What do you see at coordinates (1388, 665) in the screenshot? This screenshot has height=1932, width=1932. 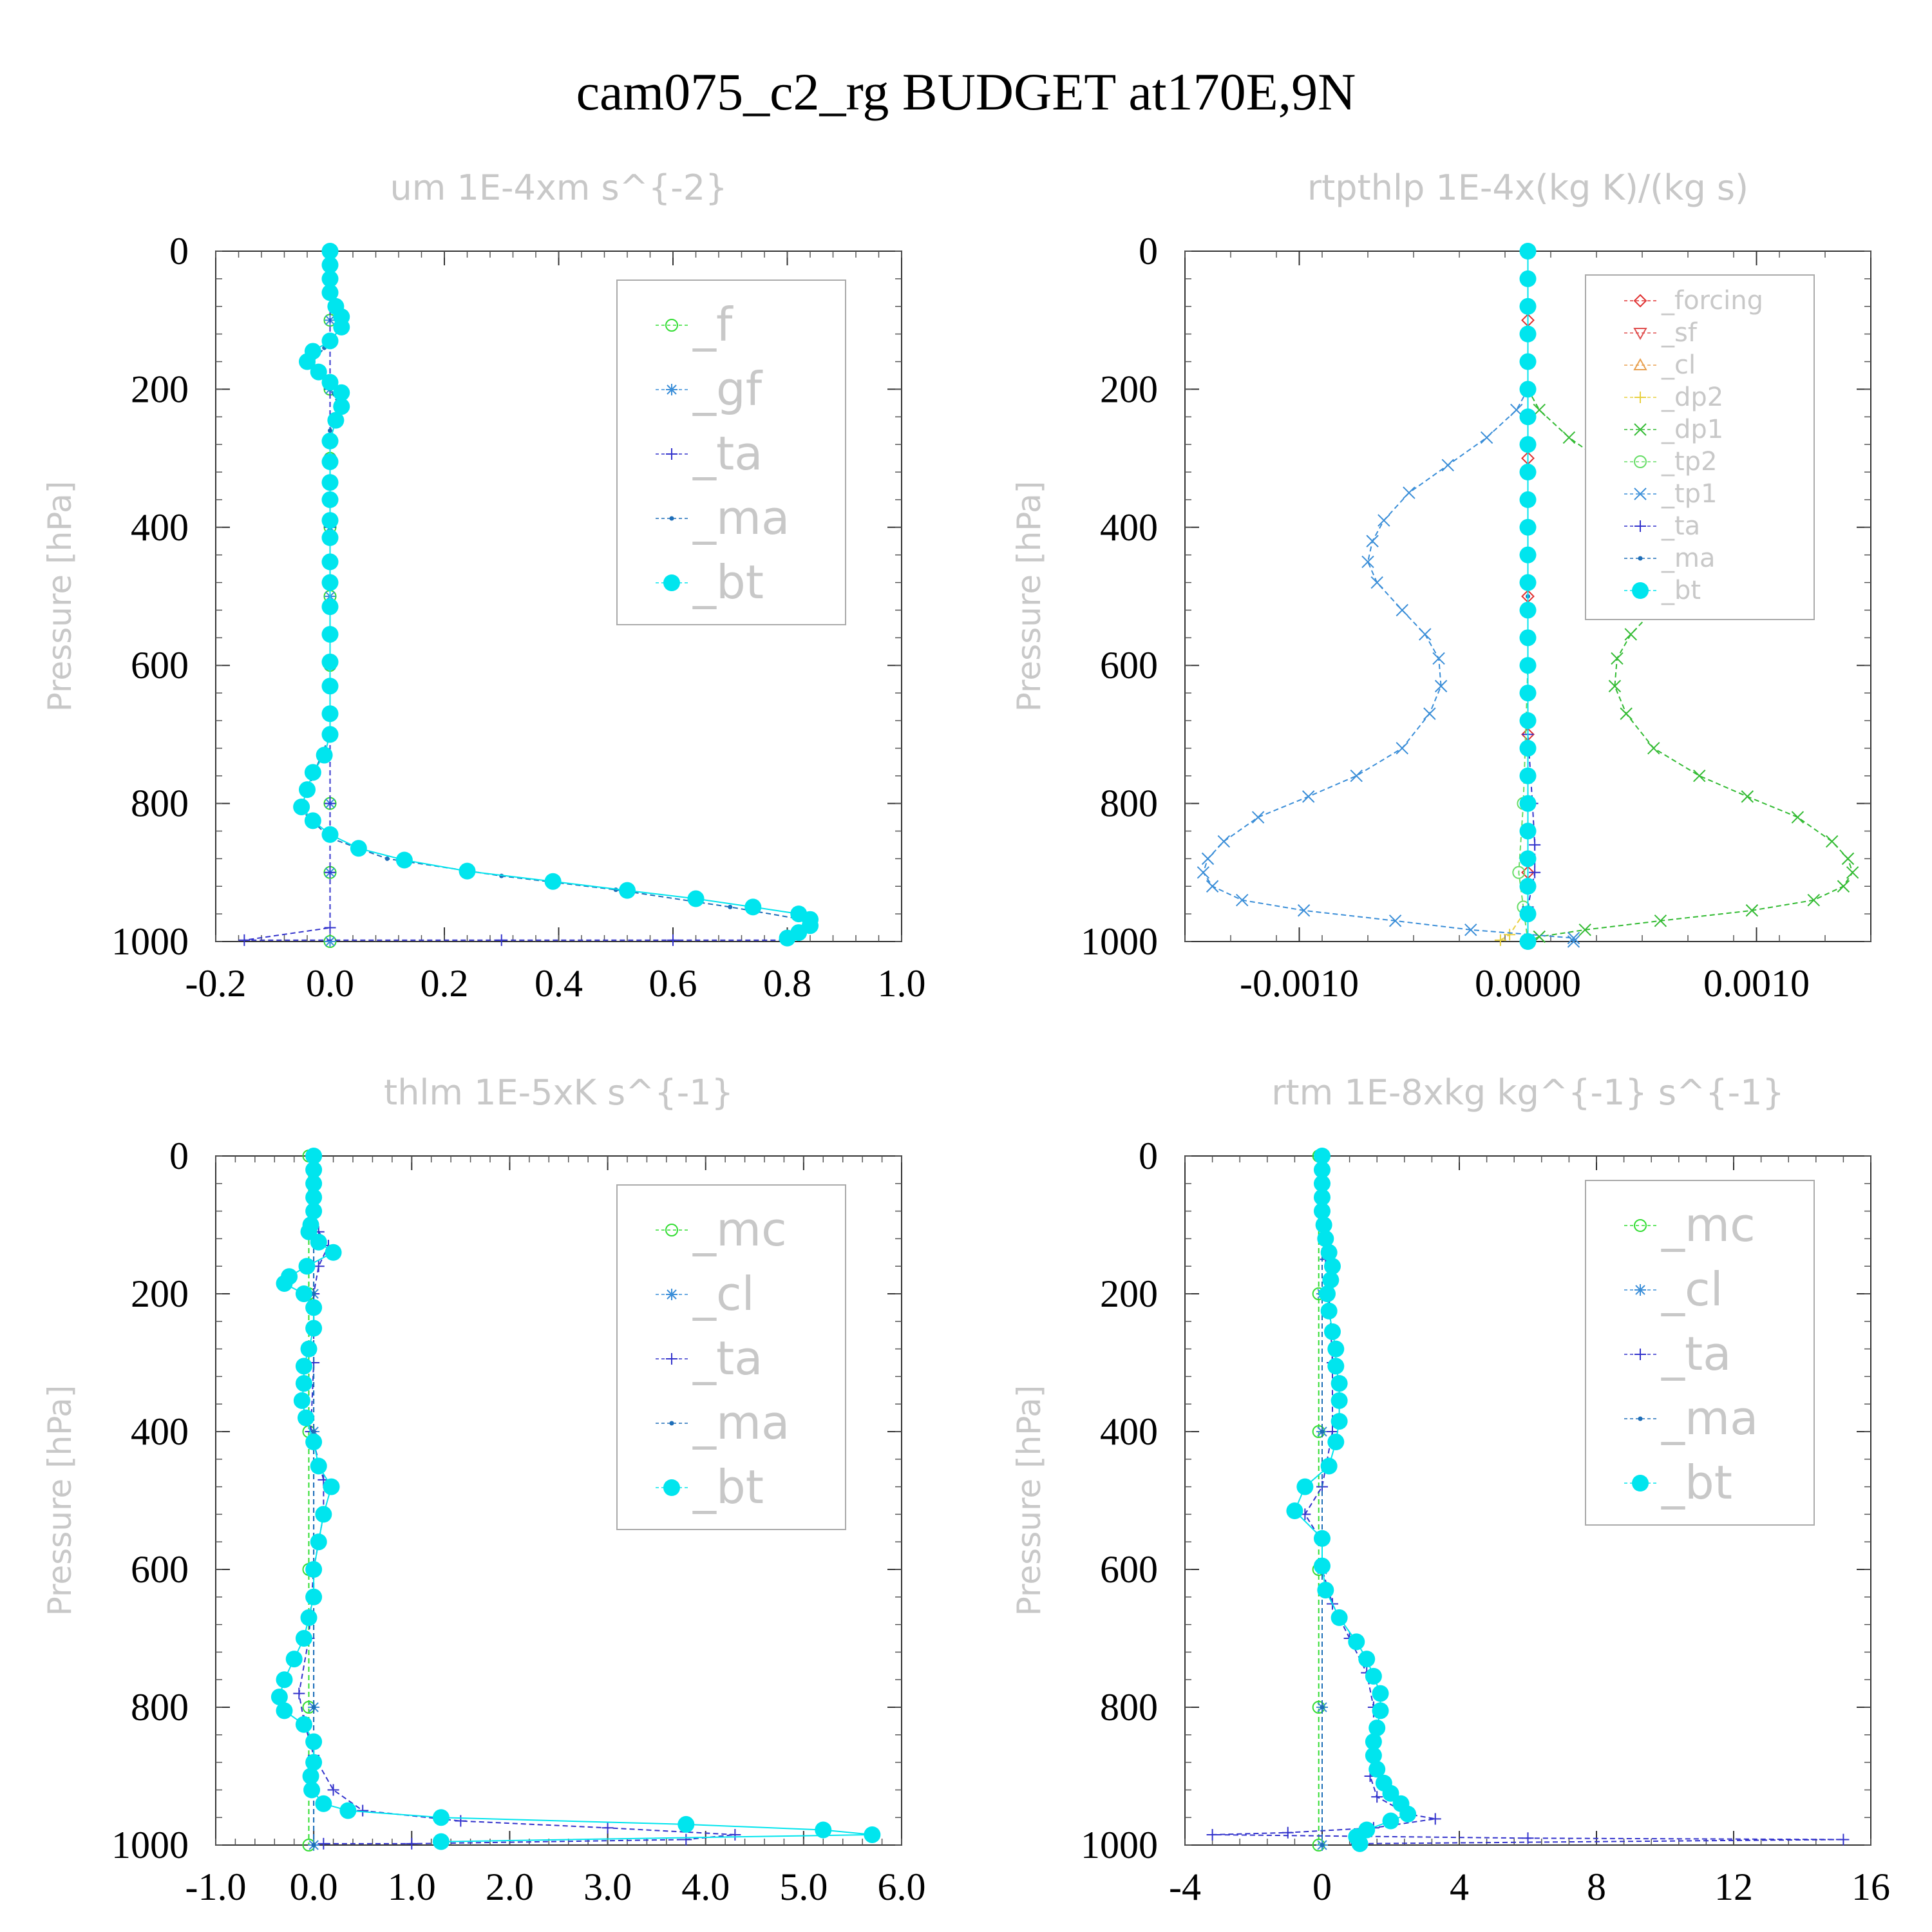 I see `series-line` at bounding box center [1388, 665].